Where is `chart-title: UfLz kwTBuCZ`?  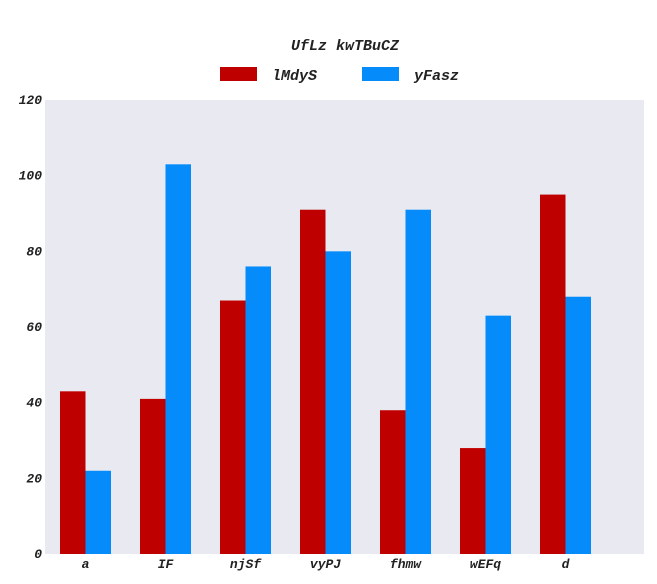
chart-title: UfLz kwTBuCZ is located at coordinates (345, 46).